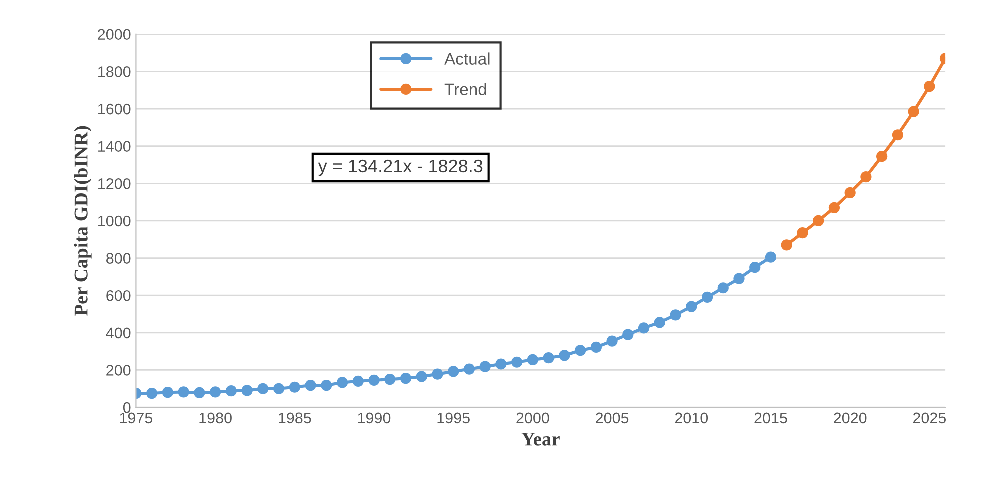 The image size is (987, 491). Describe the element at coordinates (127, 408) in the screenshot. I see `y-tick-label: 0` at that location.